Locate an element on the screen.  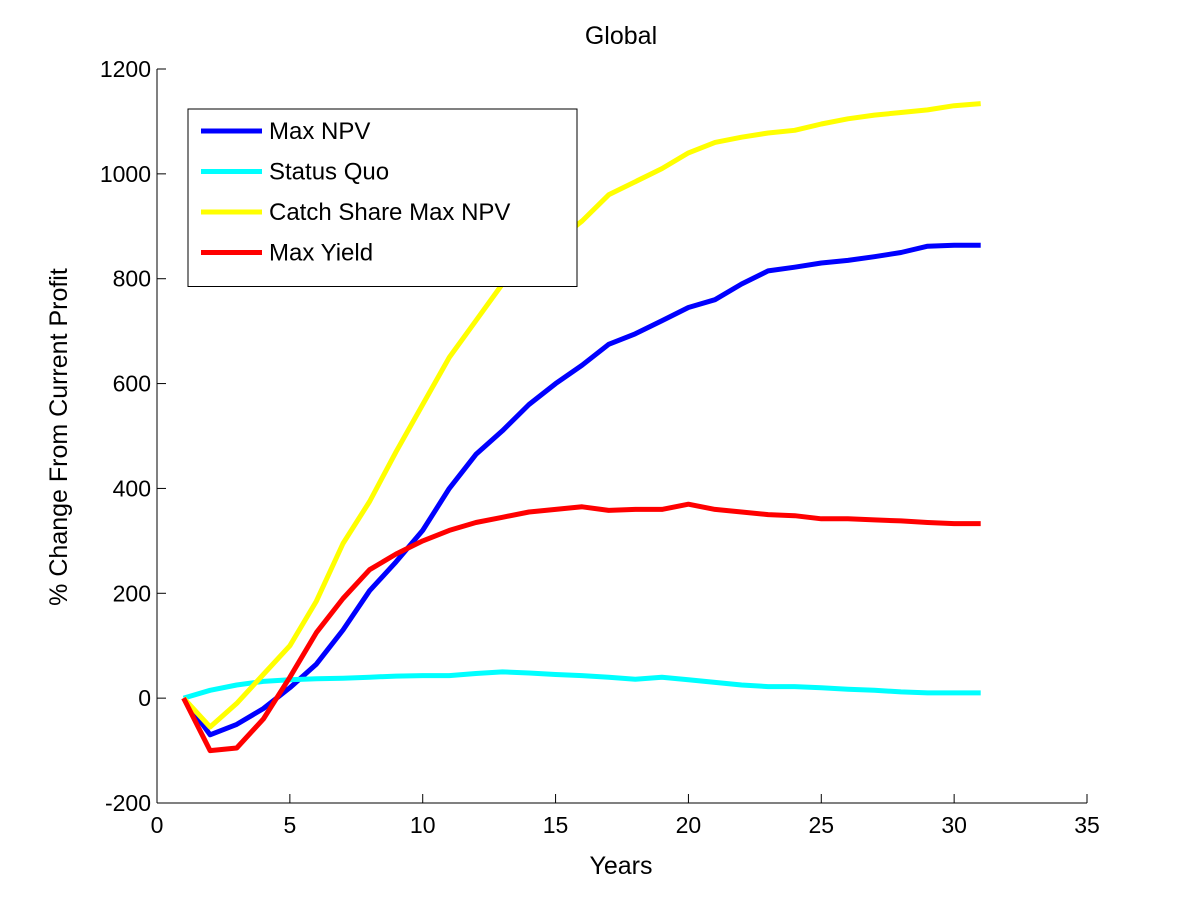
legend-label-max-npv: Max NPV is located at coordinates (319, 131).